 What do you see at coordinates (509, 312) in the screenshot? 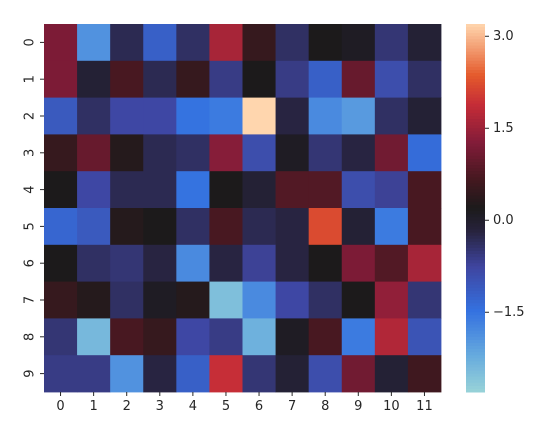
I see `colorbar-tick-label: −1.5` at bounding box center [509, 312].